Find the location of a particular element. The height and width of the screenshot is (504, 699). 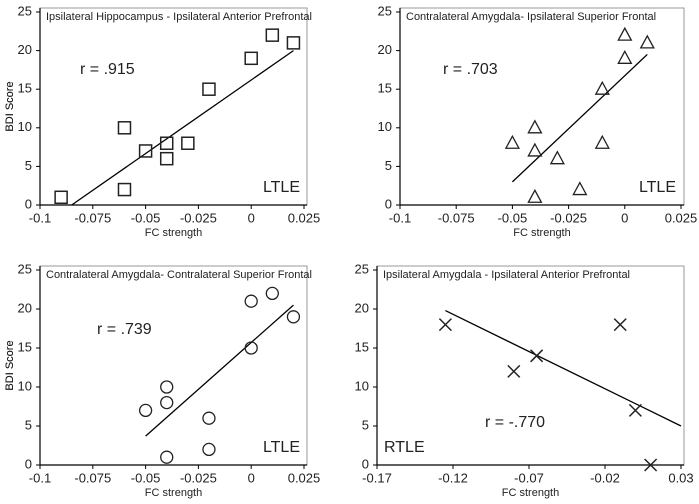

y-axis-label: BDI Score is located at coordinates (10, 365).